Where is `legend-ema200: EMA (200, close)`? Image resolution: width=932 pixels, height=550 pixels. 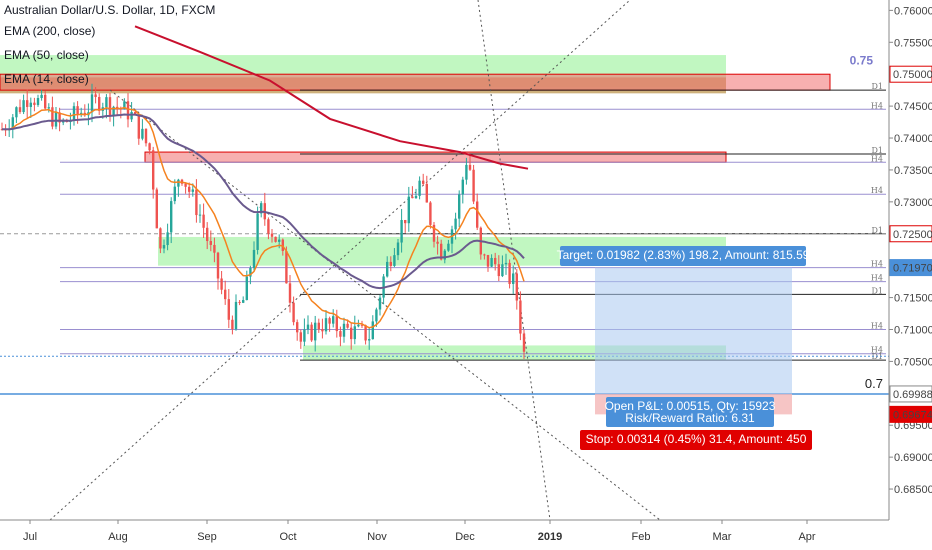
legend-ema200: EMA (200, close) is located at coordinates (50, 31).